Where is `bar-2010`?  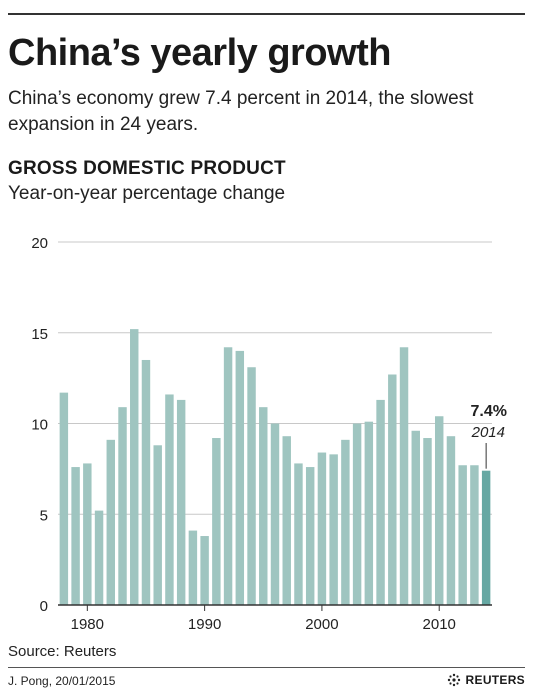 bar-2010 is located at coordinates (439, 510).